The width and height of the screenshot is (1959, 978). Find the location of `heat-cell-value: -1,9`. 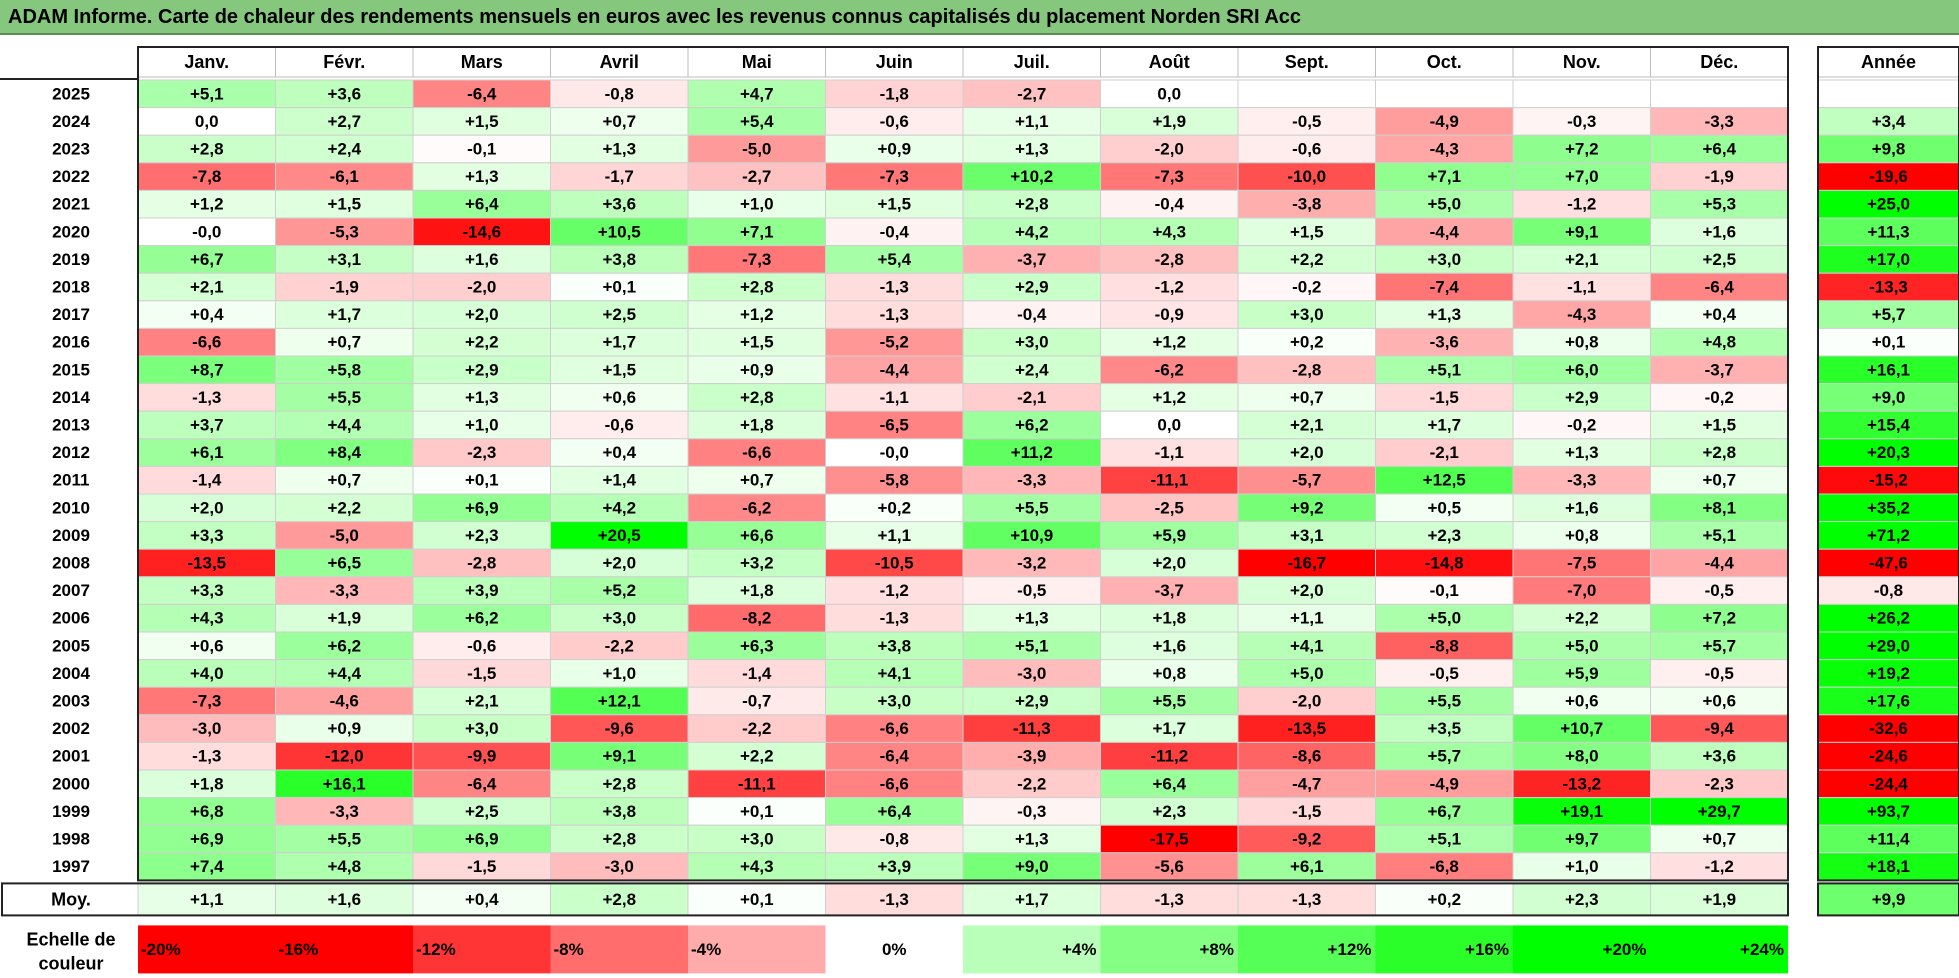

heat-cell-value: -1,9 is located at coordinates (344, 287).